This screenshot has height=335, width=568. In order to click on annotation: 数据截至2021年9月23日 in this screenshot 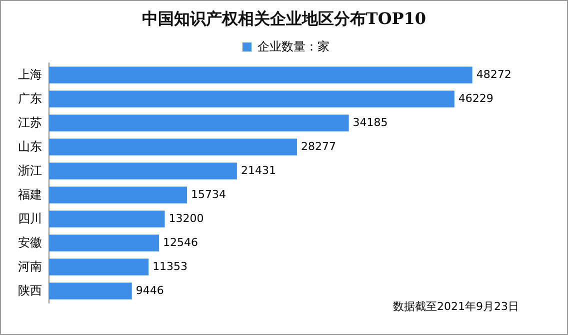, I will do `click(456, 306)`.